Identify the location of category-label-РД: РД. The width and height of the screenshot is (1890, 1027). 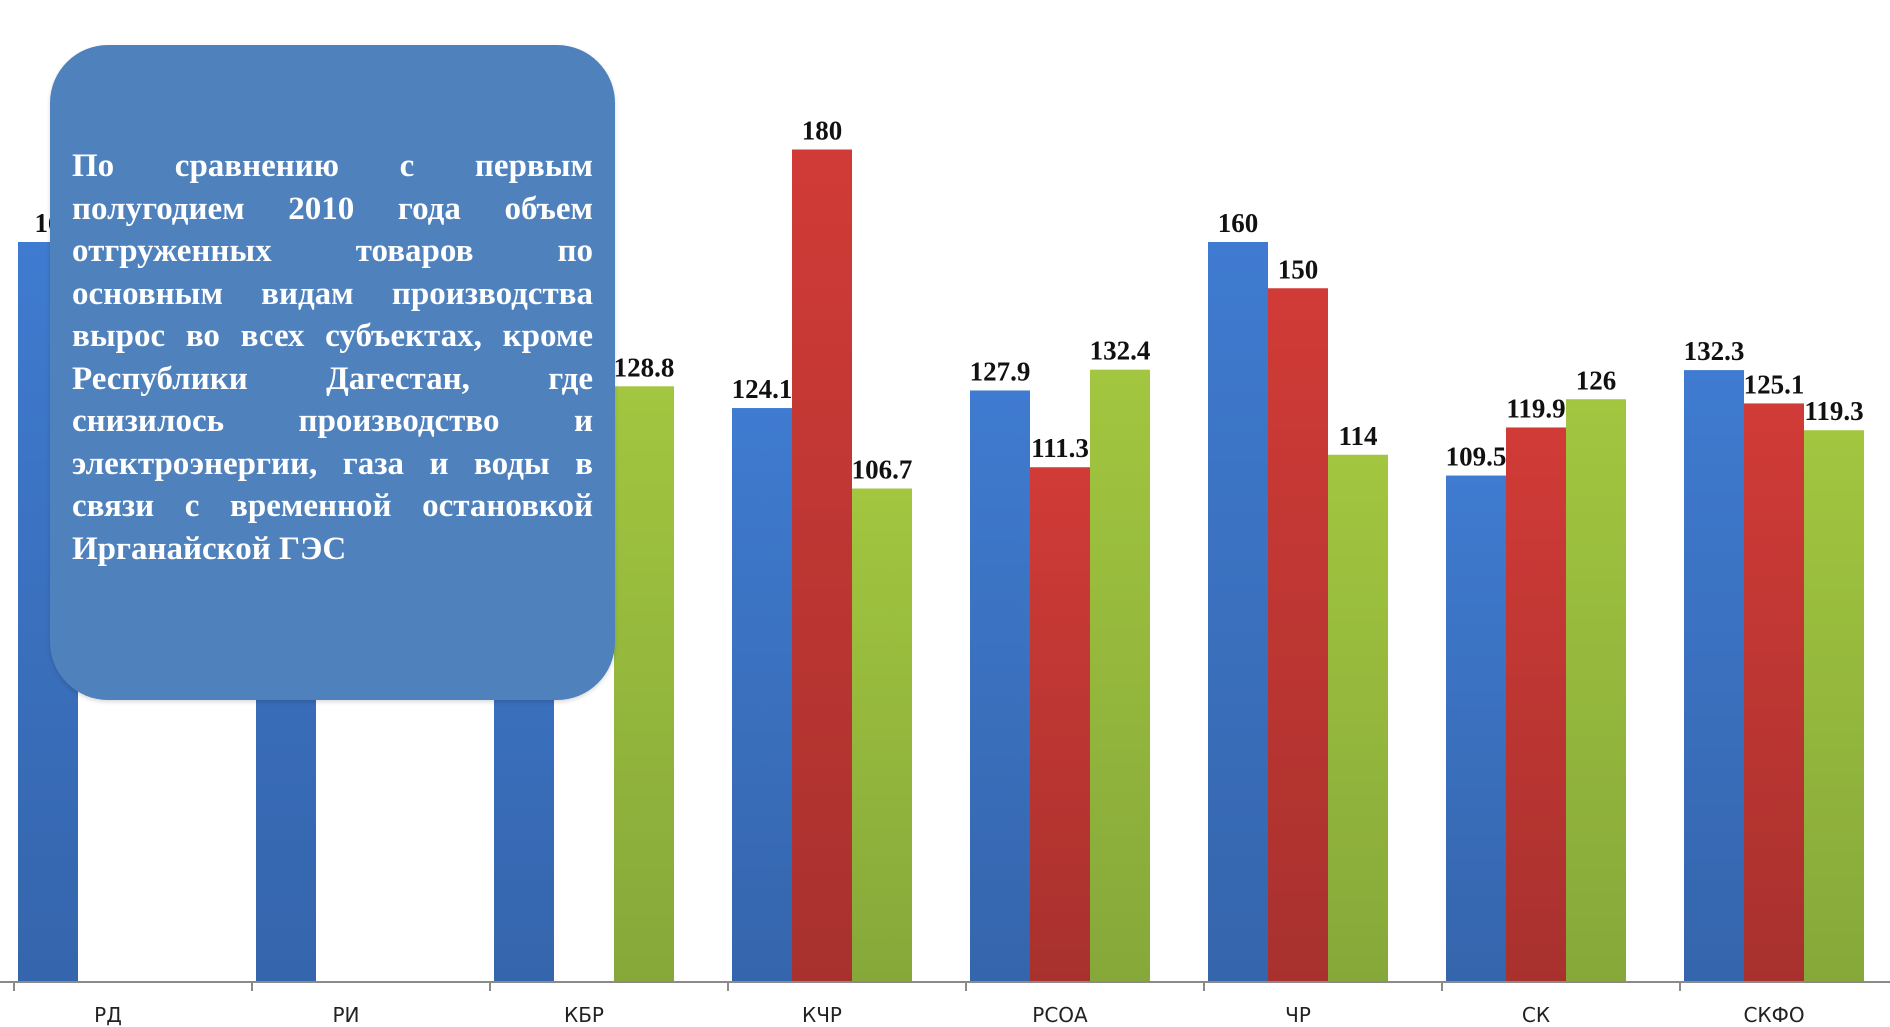
(108, 1015).